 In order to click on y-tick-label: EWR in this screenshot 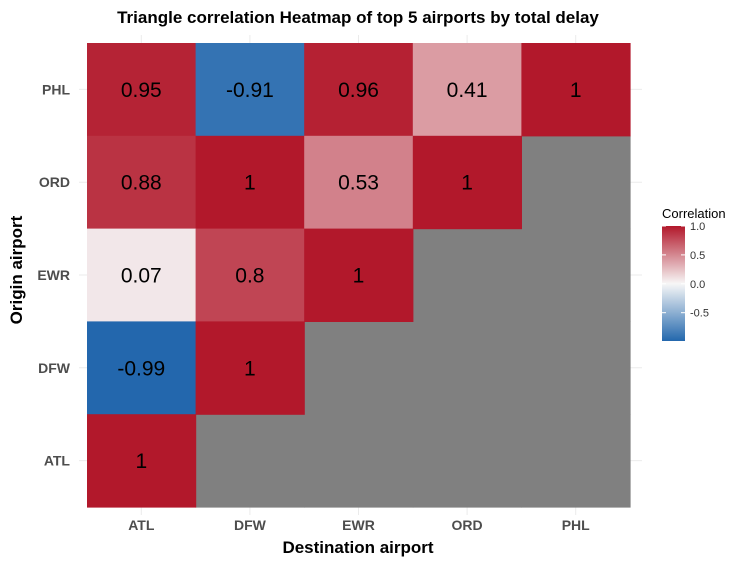, I will do `click(53, 275)`.